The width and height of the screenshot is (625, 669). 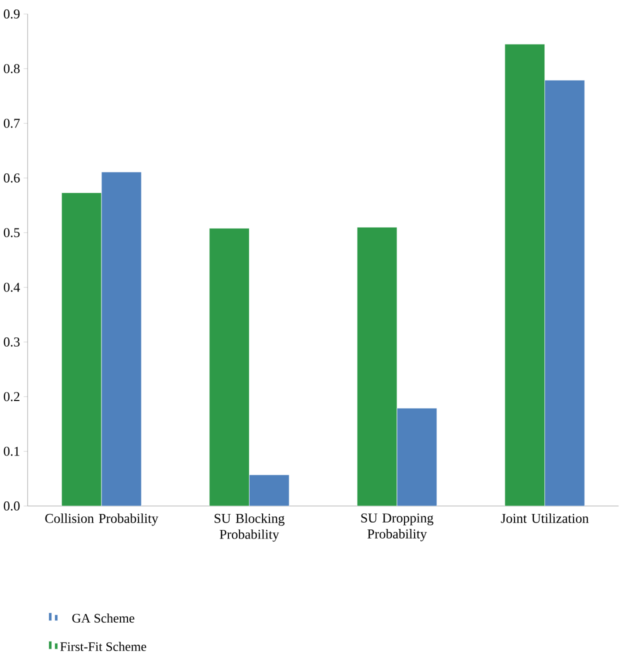 What do you see at coordinates (12, 287) in the screenshot?
I see `y-tick-label: 0.4` at bounding box center [12, 287].